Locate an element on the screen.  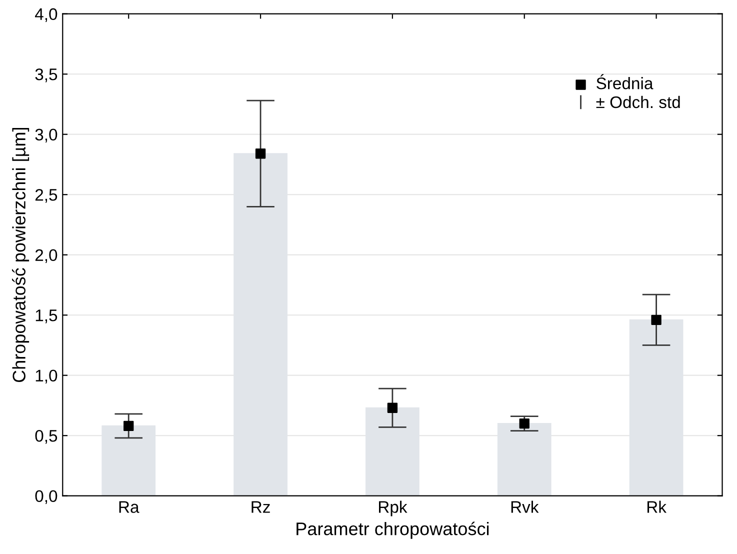
x-tick-label: Ra is located at coordinates (129, 507).